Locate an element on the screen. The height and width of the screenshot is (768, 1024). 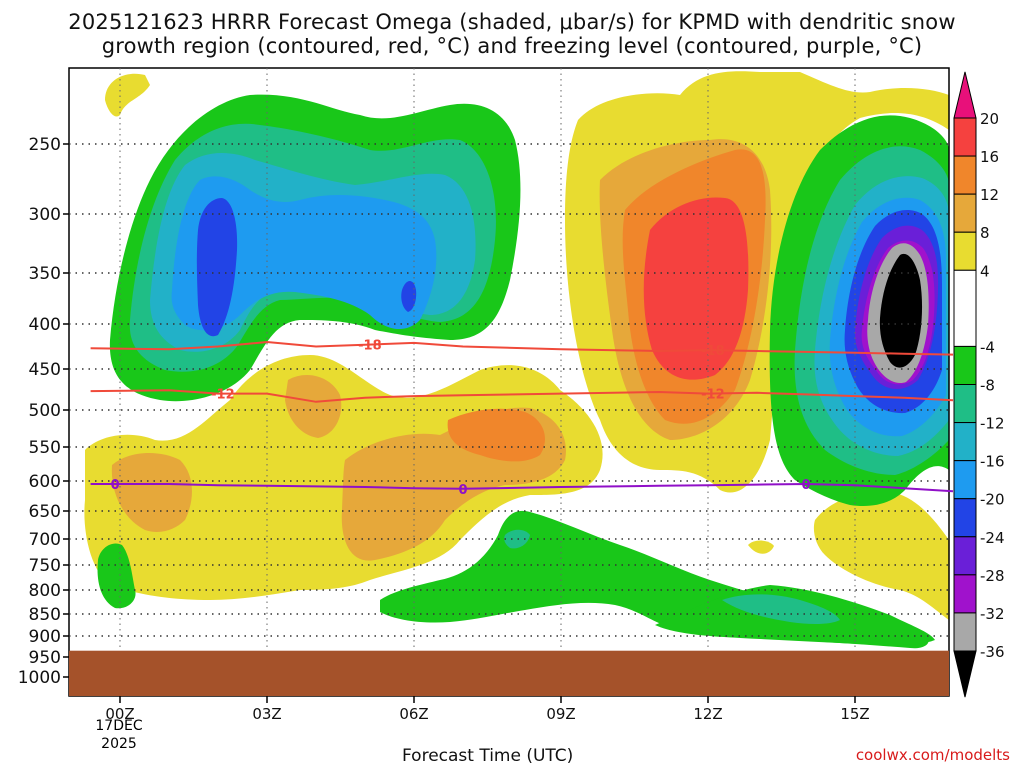
colorbar-band--32 is located at coordinates (965, 594).